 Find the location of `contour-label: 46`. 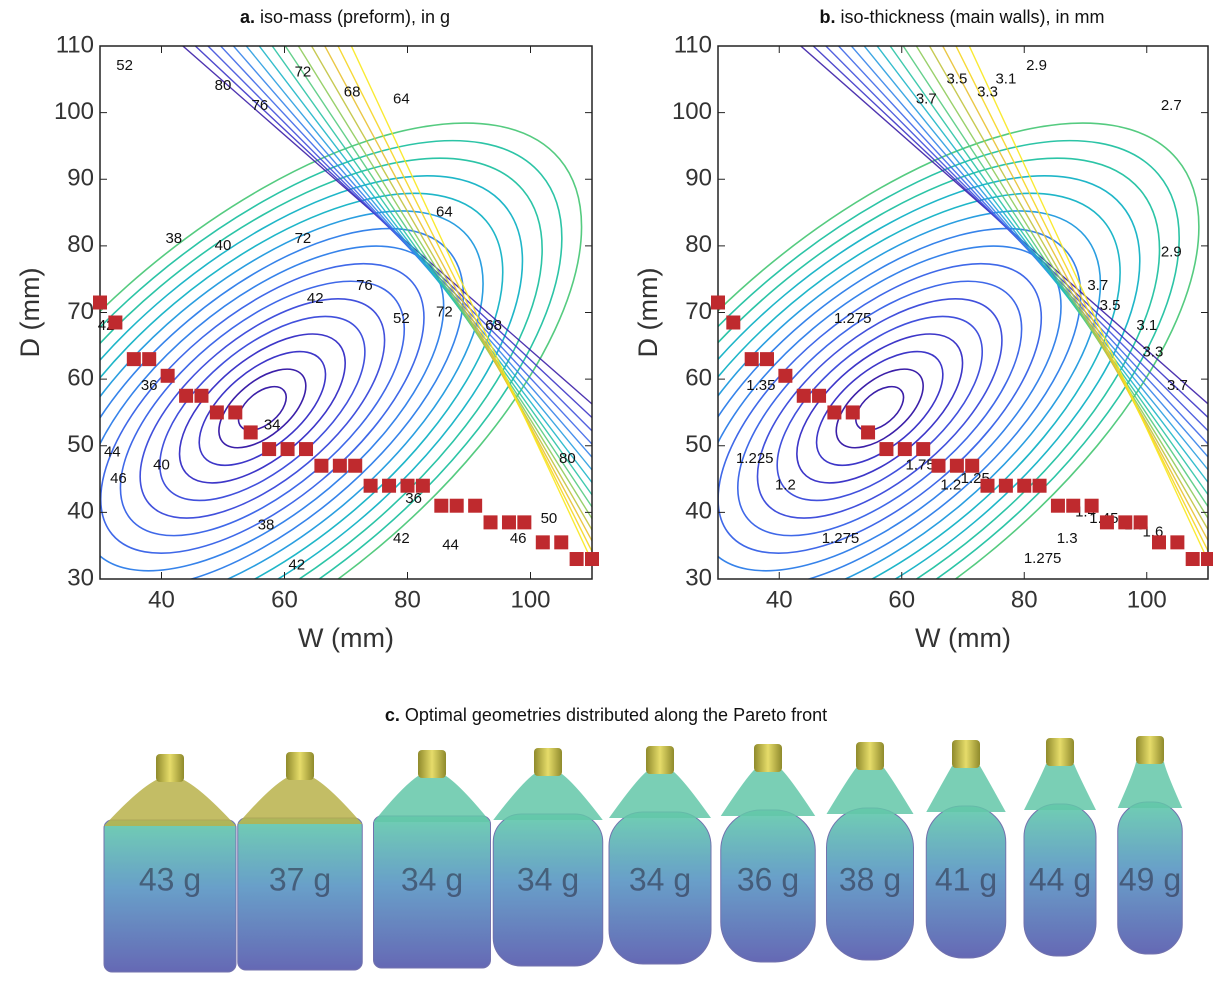

contour-label: 46 is located at coordinates (118, 478).